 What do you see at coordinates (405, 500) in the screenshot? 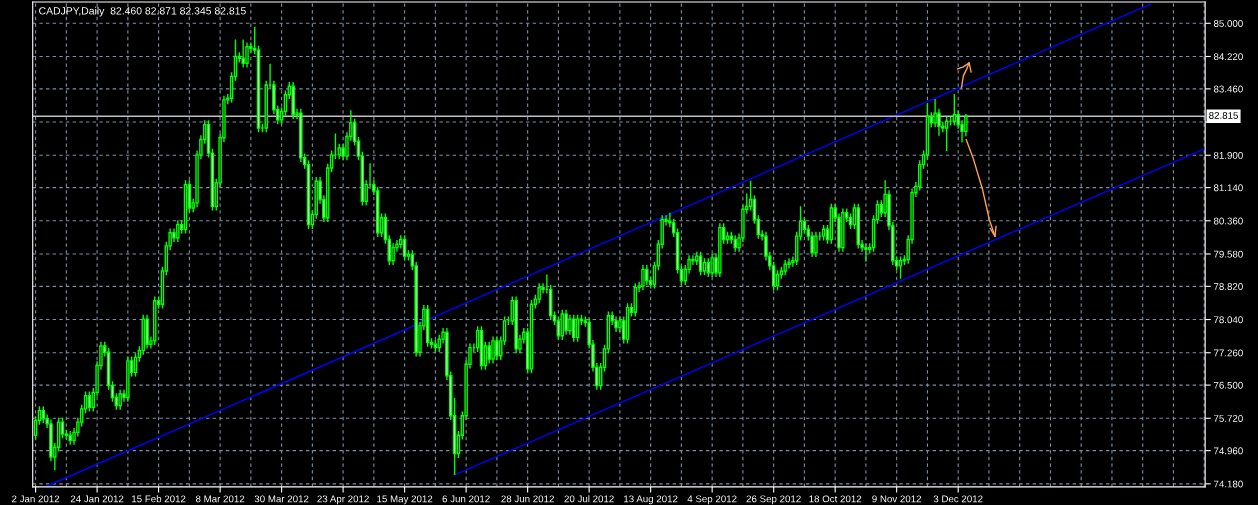
I see `x-tick-label: 15 May 2012` at bounding box center [405, 500].